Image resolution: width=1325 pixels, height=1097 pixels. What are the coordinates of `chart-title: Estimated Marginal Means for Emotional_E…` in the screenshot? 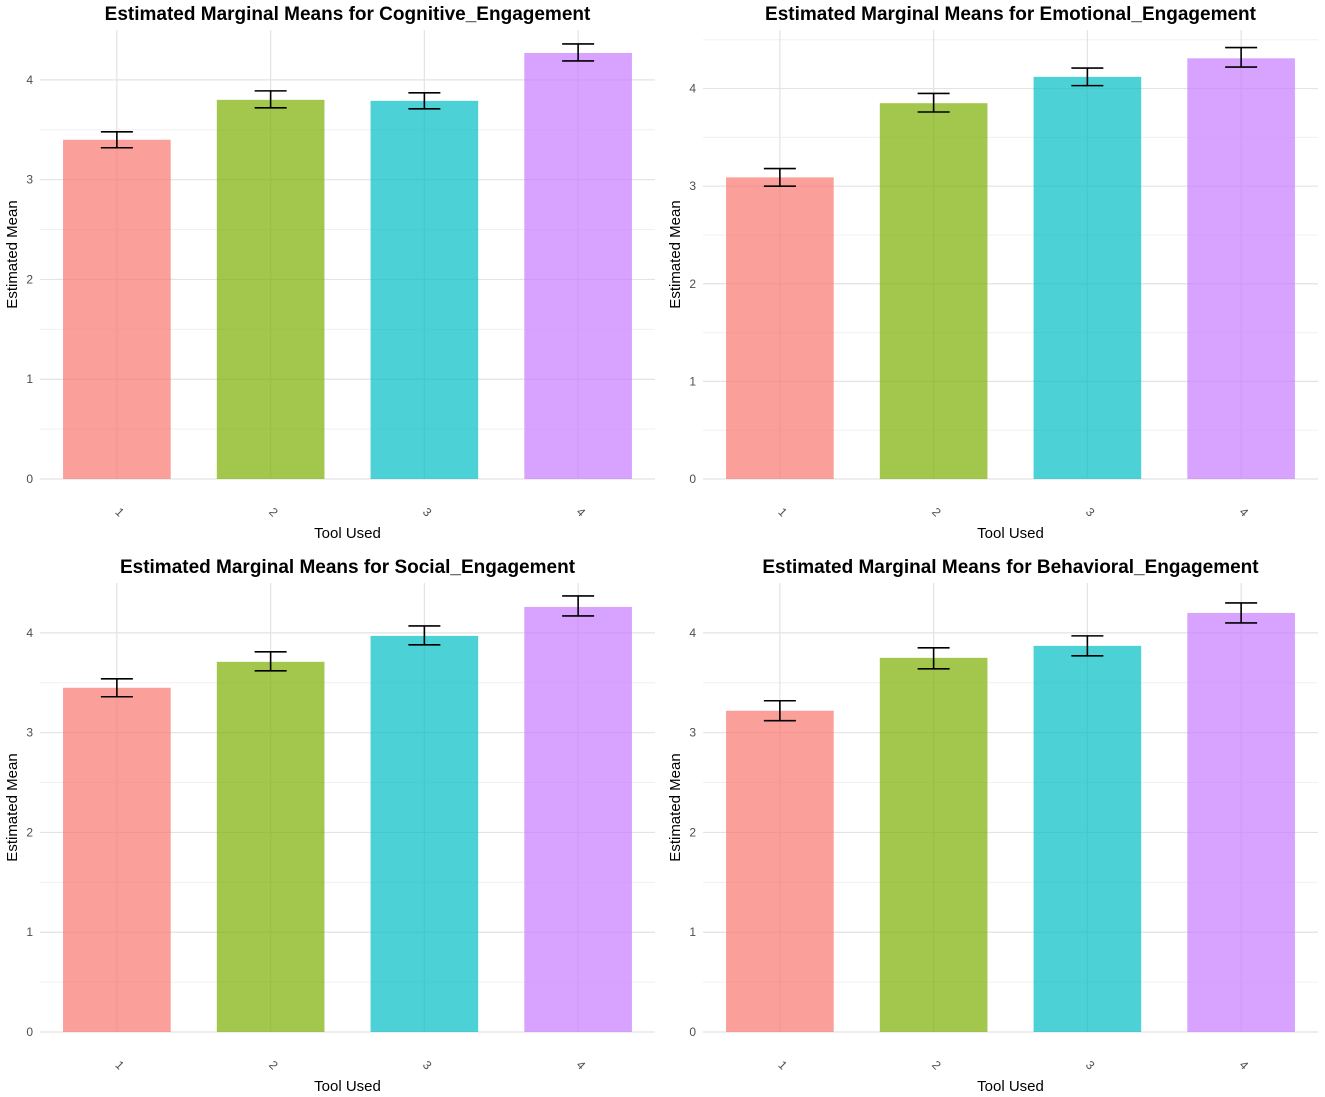 It's located at (1011, 14).